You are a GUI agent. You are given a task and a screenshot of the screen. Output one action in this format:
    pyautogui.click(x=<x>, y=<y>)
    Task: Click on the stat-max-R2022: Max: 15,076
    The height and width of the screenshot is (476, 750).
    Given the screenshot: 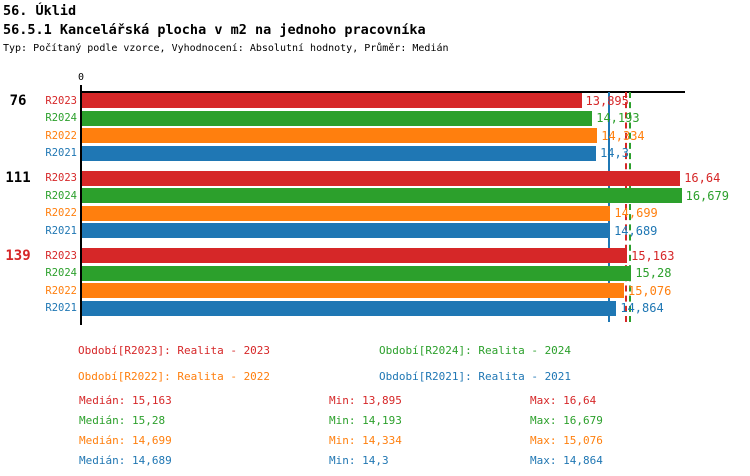 What is the action you would take?
    pyautogui.click(x=566, y=440)
    